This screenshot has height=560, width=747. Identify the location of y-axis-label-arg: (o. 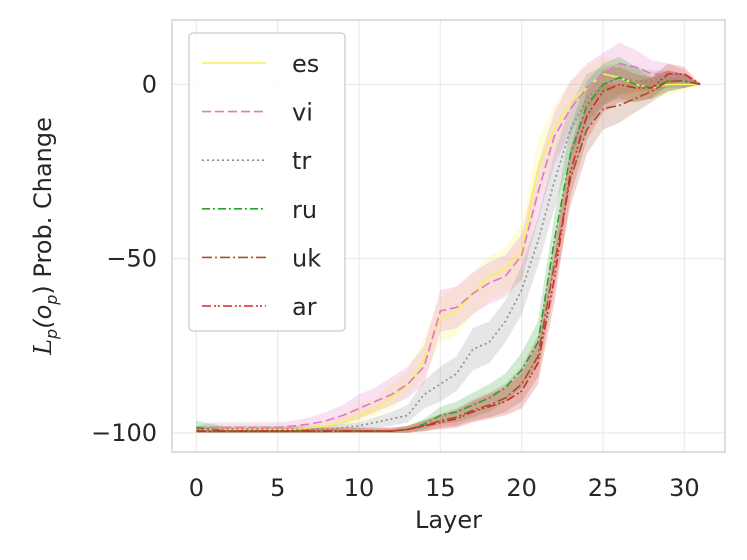
(43, 317).